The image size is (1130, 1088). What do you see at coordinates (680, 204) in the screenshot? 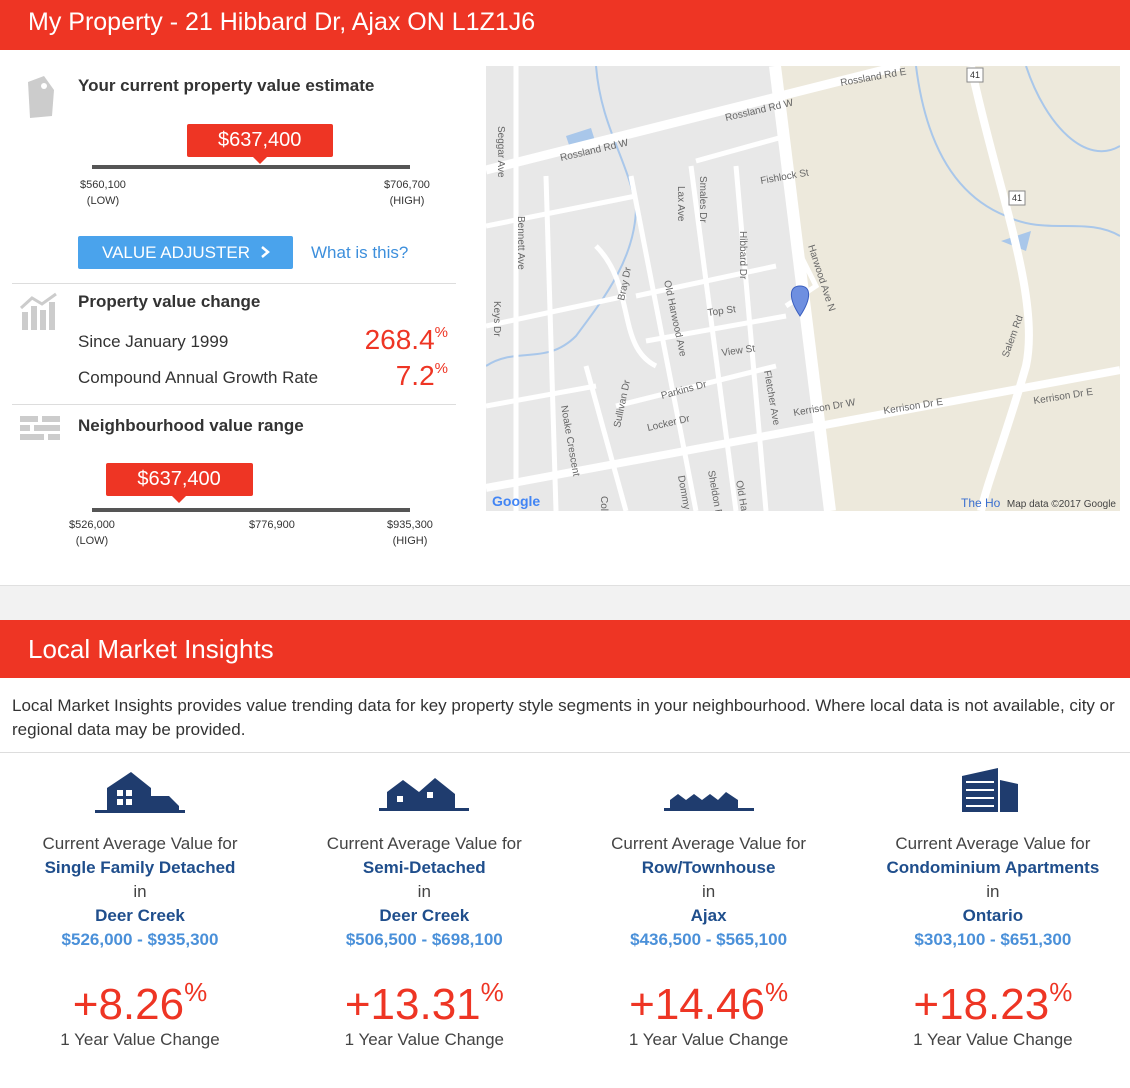
I see `street-label: Lax Ave` at bounding box center [680, 204].